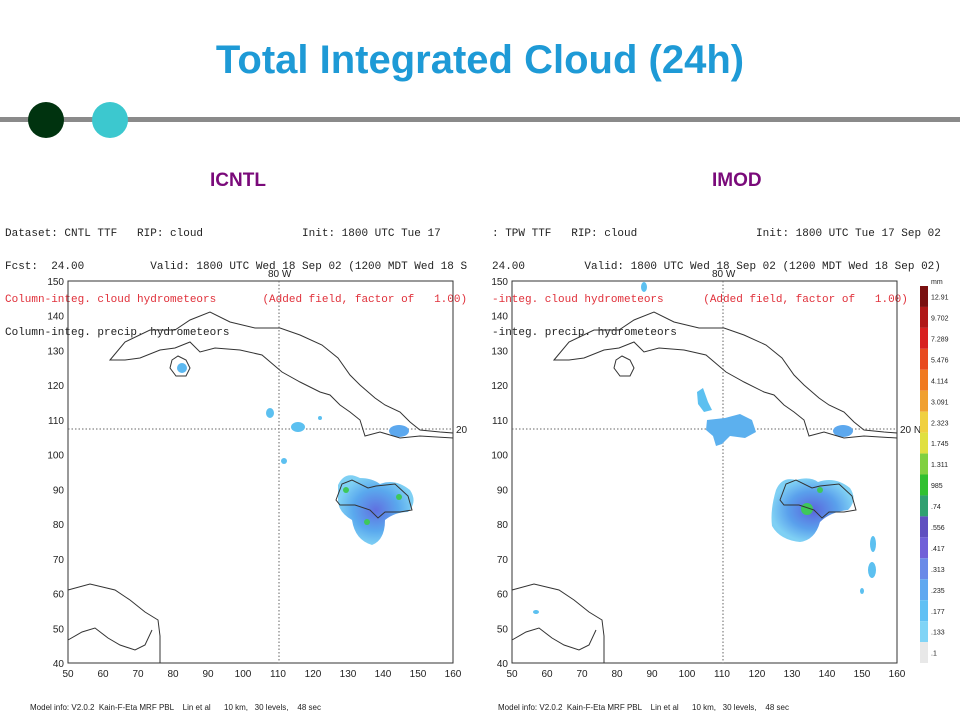 The image size is (960, 720). What do you see at coordinates (55, 386) in the screenshot?
I see `left-y-tick-label: 120` at bounding box center [55, 386].